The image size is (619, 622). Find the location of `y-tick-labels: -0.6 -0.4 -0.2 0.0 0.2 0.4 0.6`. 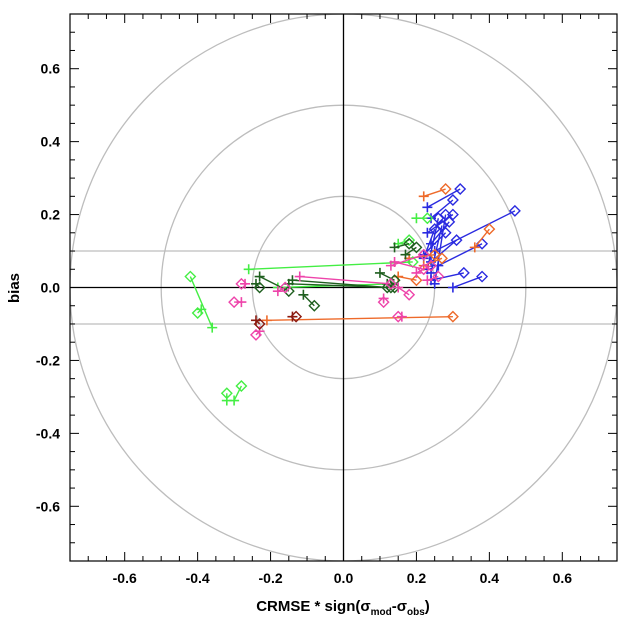

y-tick-labels: -0.6 -0.4 -0.2 0.0 0.2 0.4 0.6 is located at coordinates (48, 288).